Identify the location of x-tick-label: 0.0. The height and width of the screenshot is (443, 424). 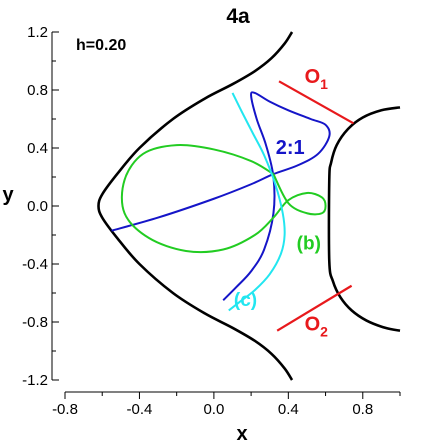
(213, 409).